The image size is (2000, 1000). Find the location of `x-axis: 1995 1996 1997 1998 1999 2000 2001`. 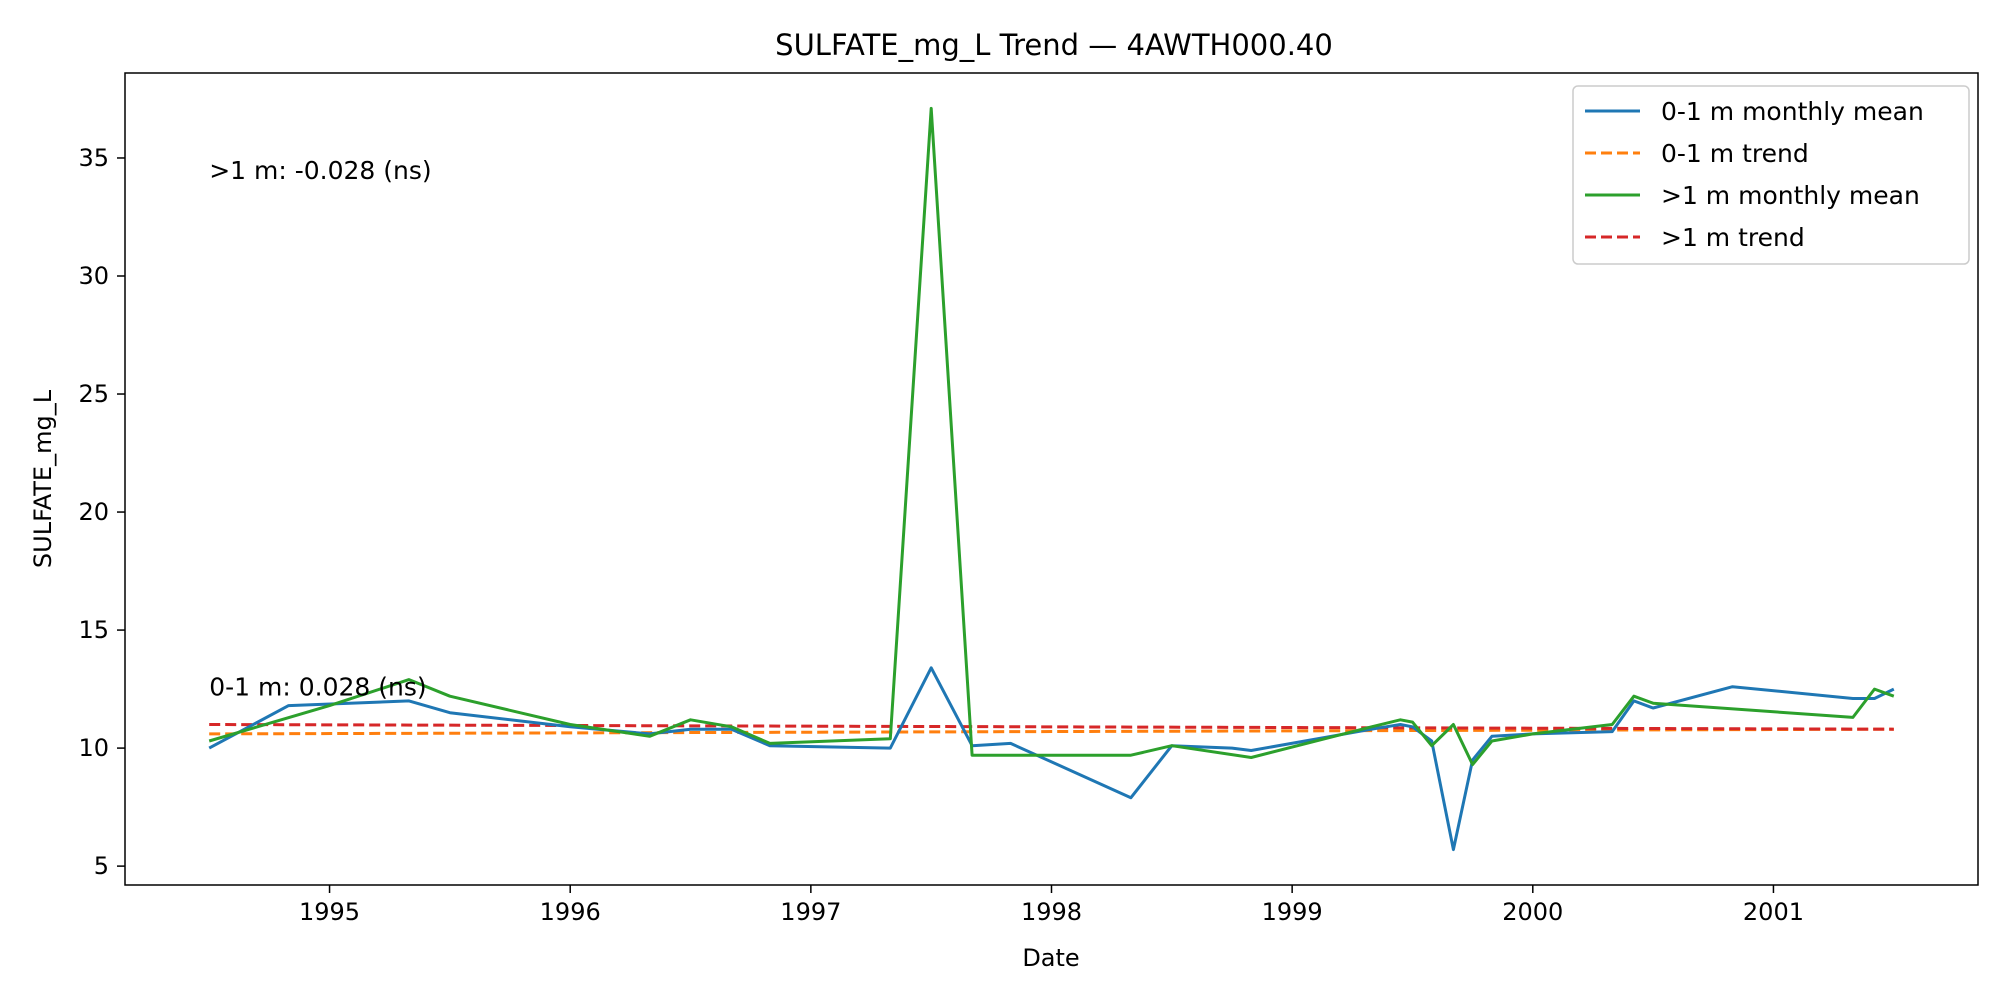

x-axis: 1995 1996 1997 1998 1999 2000 2001 is located at coordinates (1051, 905).